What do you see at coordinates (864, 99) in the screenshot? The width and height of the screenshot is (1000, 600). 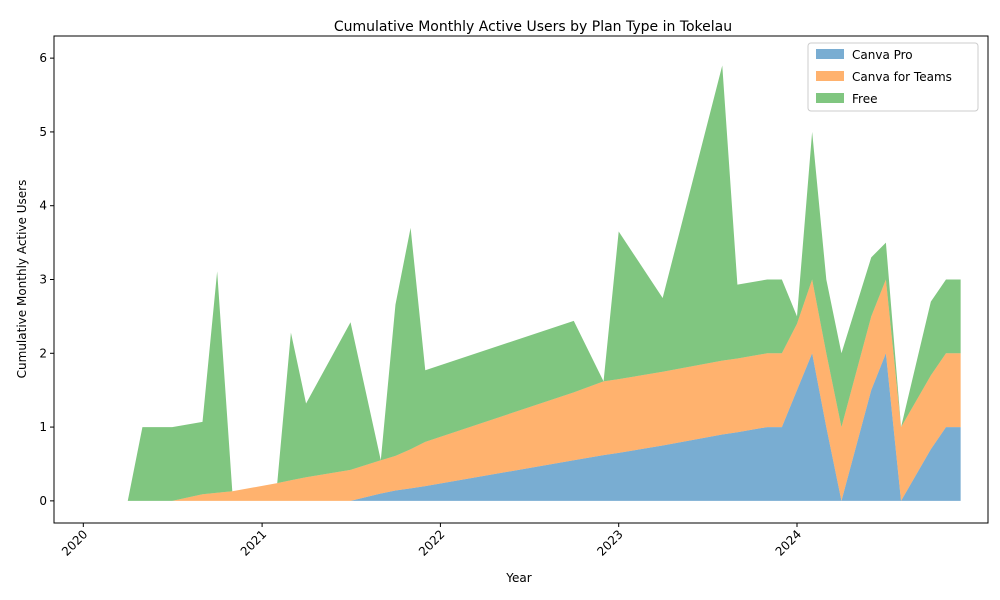 I see `legend-label-free: Free` at bounding box center [864, 99].